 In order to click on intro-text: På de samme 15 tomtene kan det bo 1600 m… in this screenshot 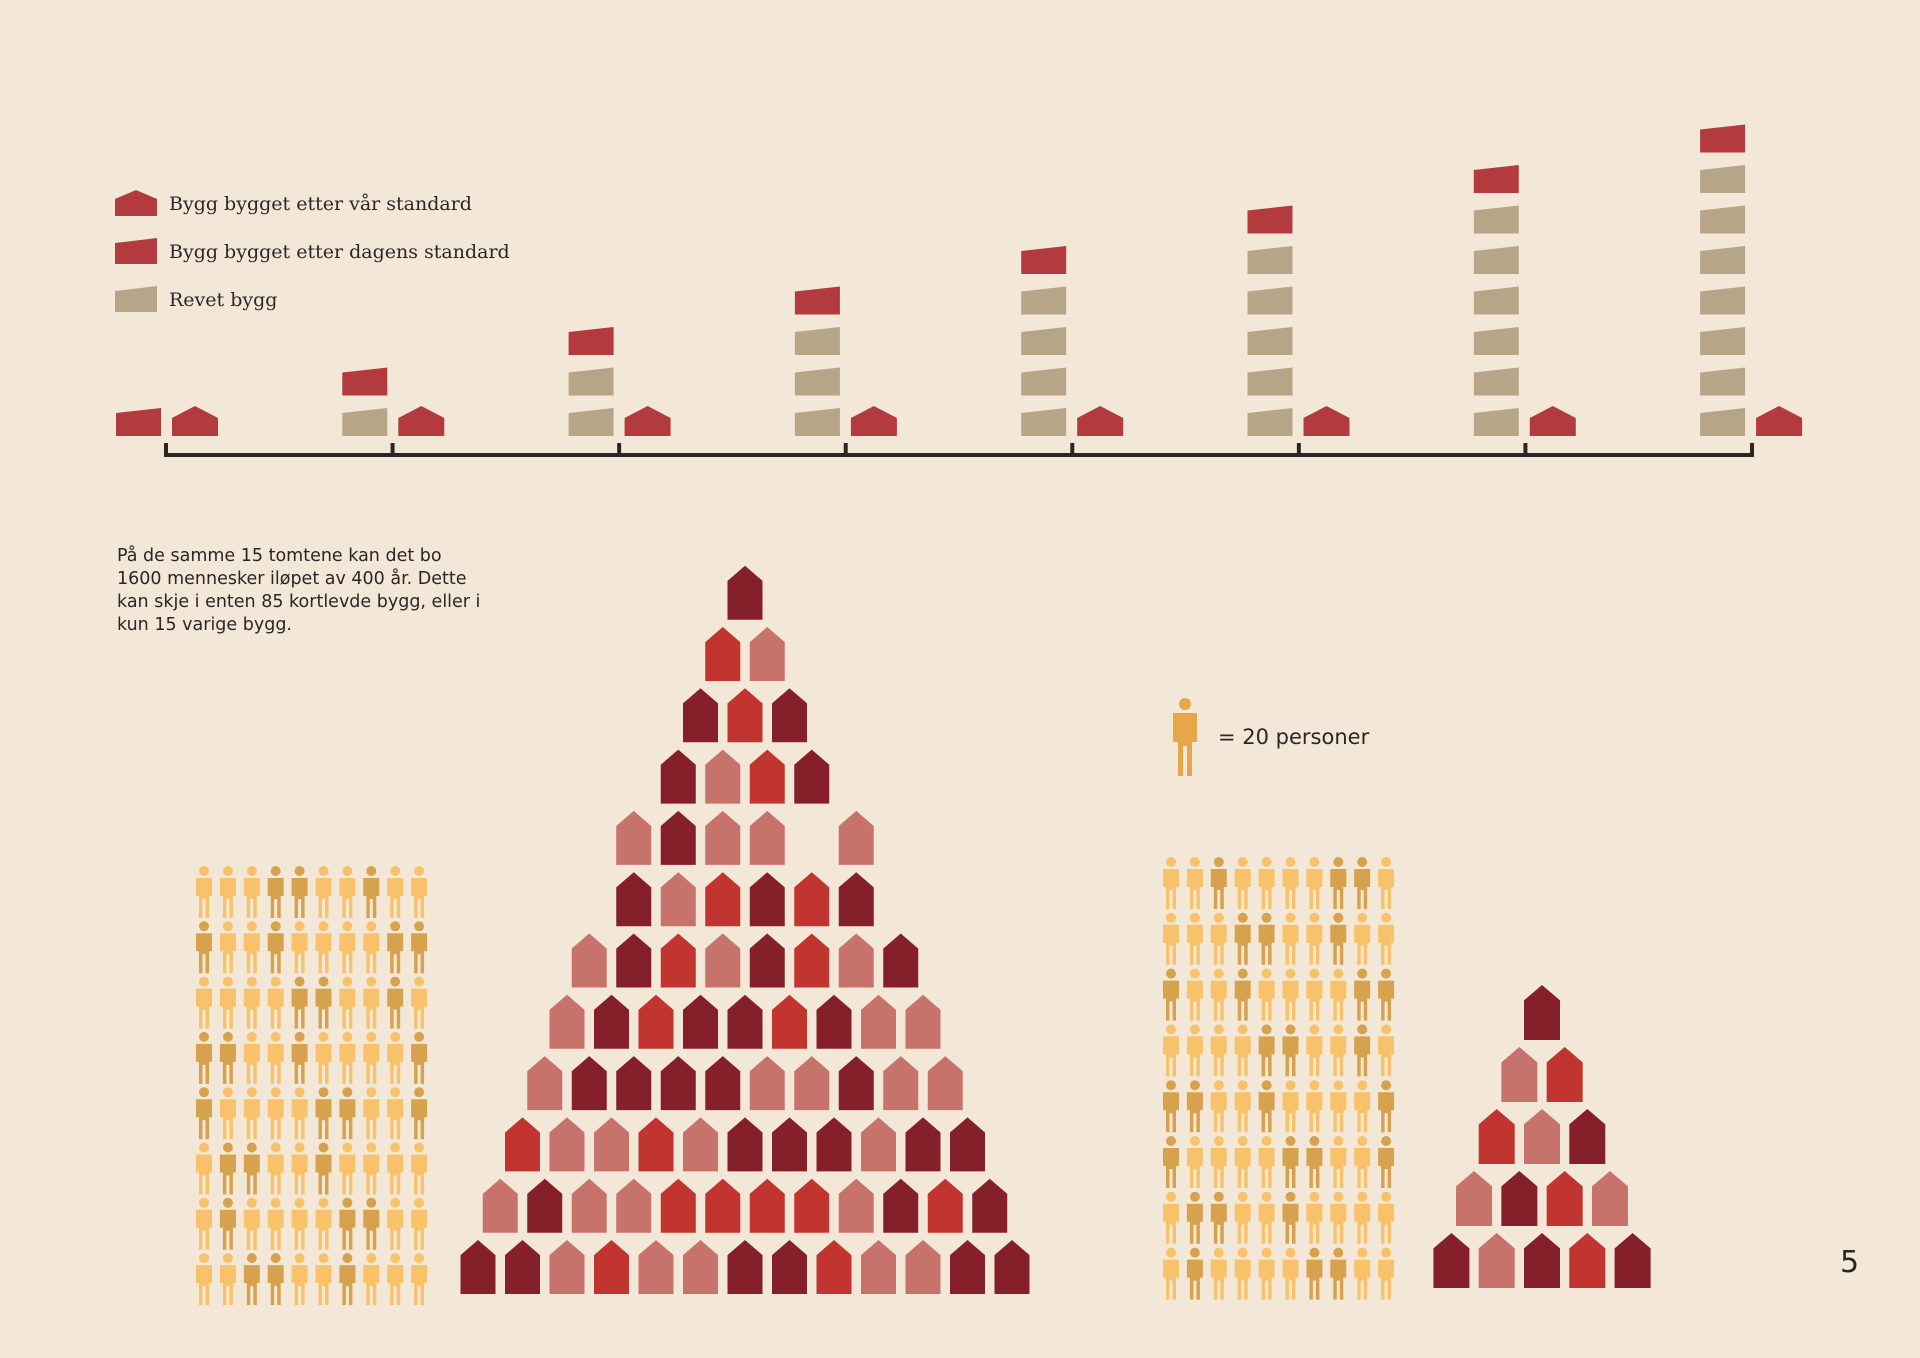, I will do `click(322, 591)`.